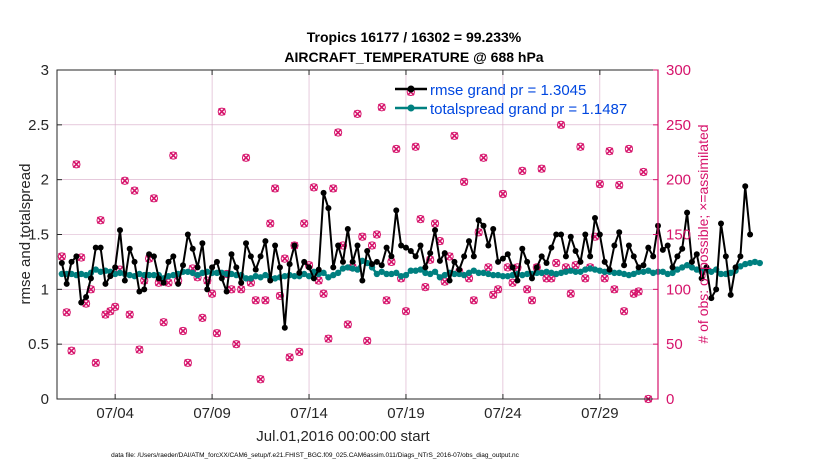  I want to click on y-tick-label: 2.5, so click(38, 125).